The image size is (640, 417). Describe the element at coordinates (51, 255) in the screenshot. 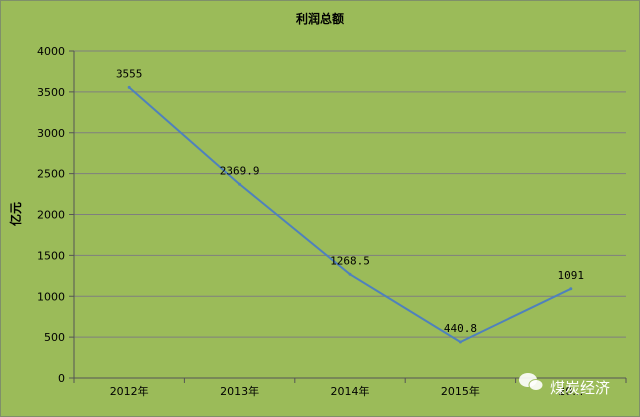

I see `y-tick-label: 1500` at that location.